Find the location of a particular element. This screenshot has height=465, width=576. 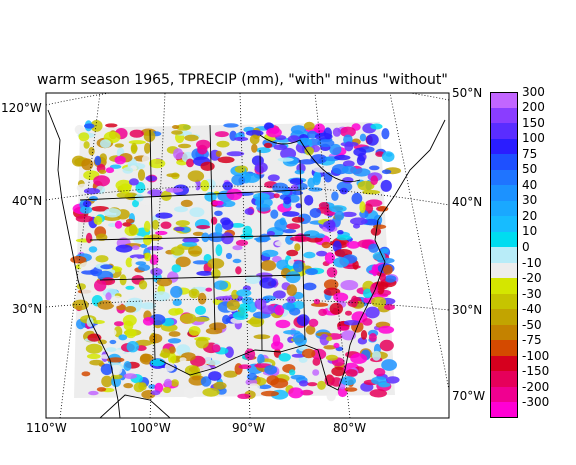

colorbar-label: -150 is located at coordinates (536, 371).